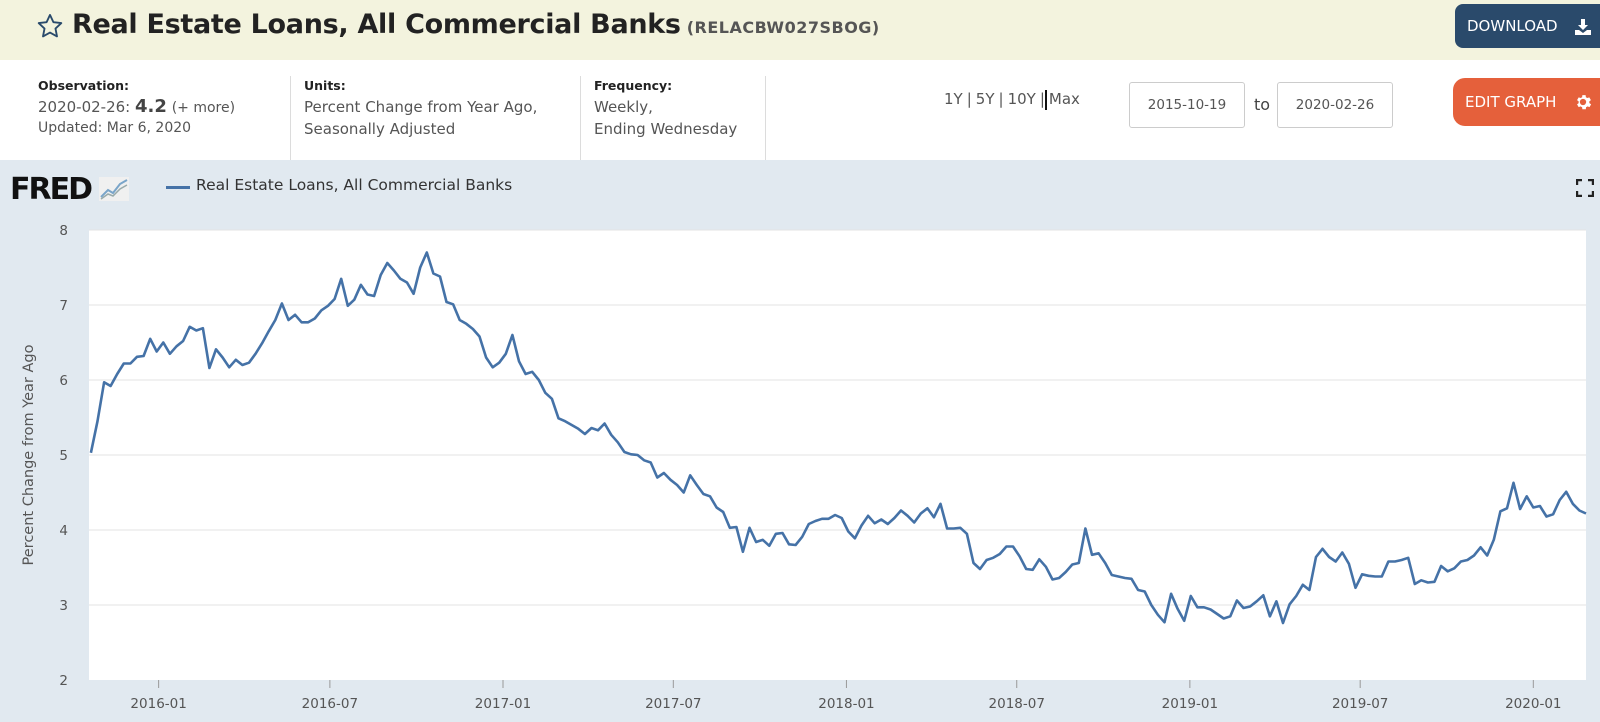 The height and width of the screenshot is (722, 1600). I want to click on fred-logo: FRED, so click(70, 189).